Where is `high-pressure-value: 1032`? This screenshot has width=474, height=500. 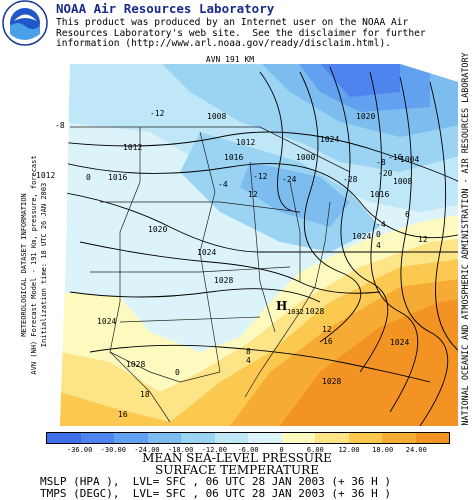
high-pressure-value: 1032 is located at coordinates (295, 312).